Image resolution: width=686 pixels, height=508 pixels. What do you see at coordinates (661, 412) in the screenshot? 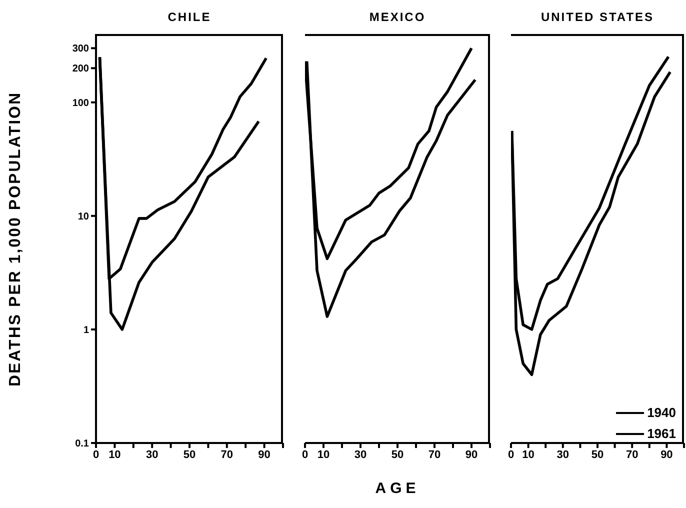
I see `legend-label: 1940` at bounding box center [661, 412].